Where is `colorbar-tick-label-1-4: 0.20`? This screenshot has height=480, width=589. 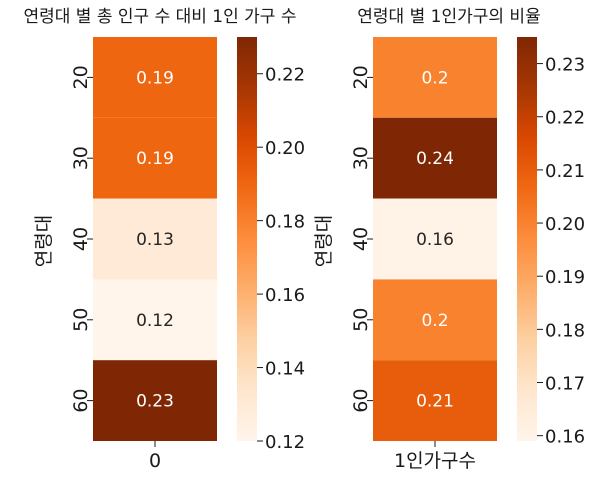 colorbar-tick-label-1-4: 0.20 is located at coordinates (565, 224).